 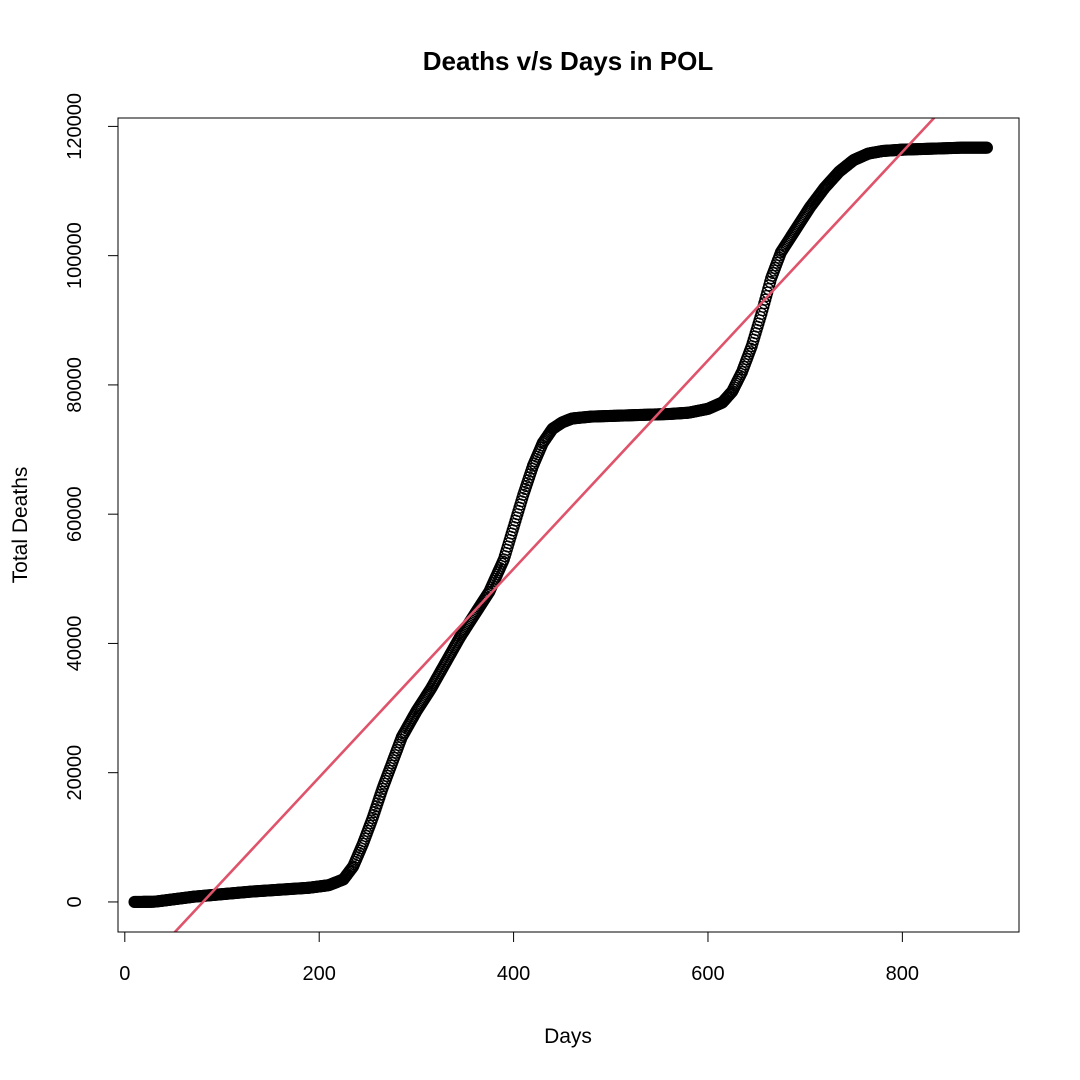 I want to click on y-axis: 0 20000 40000 60000 80000 100000 120000, so click(x=91, y=500).